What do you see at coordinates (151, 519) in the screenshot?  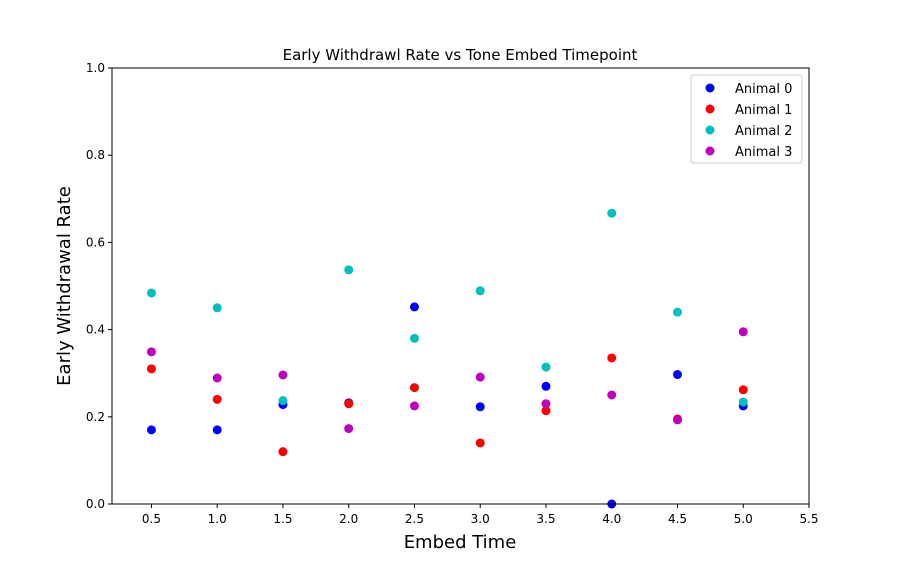 I see `x-tick-label: 0.5` at bounding box center [151, 519].